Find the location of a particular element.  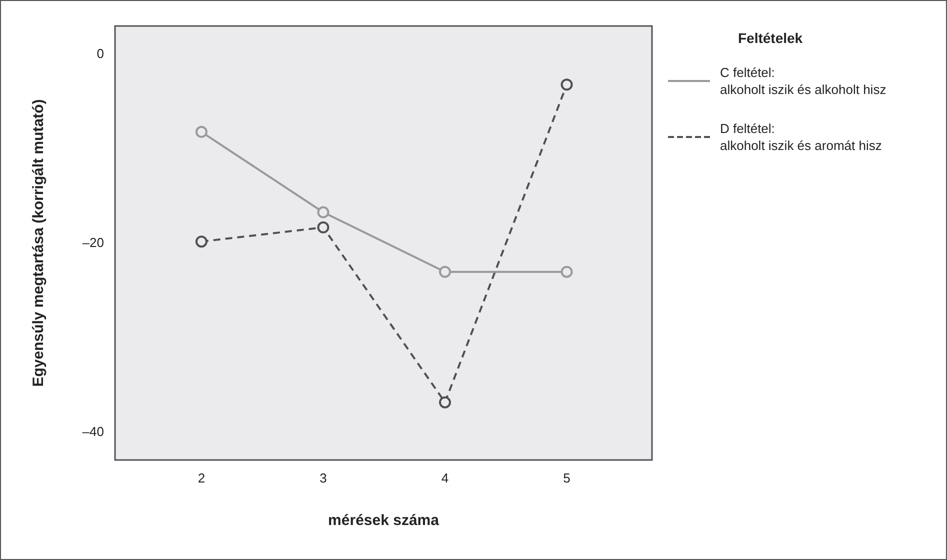

y-tick-label: –20 is located at coordinates (93, 242).